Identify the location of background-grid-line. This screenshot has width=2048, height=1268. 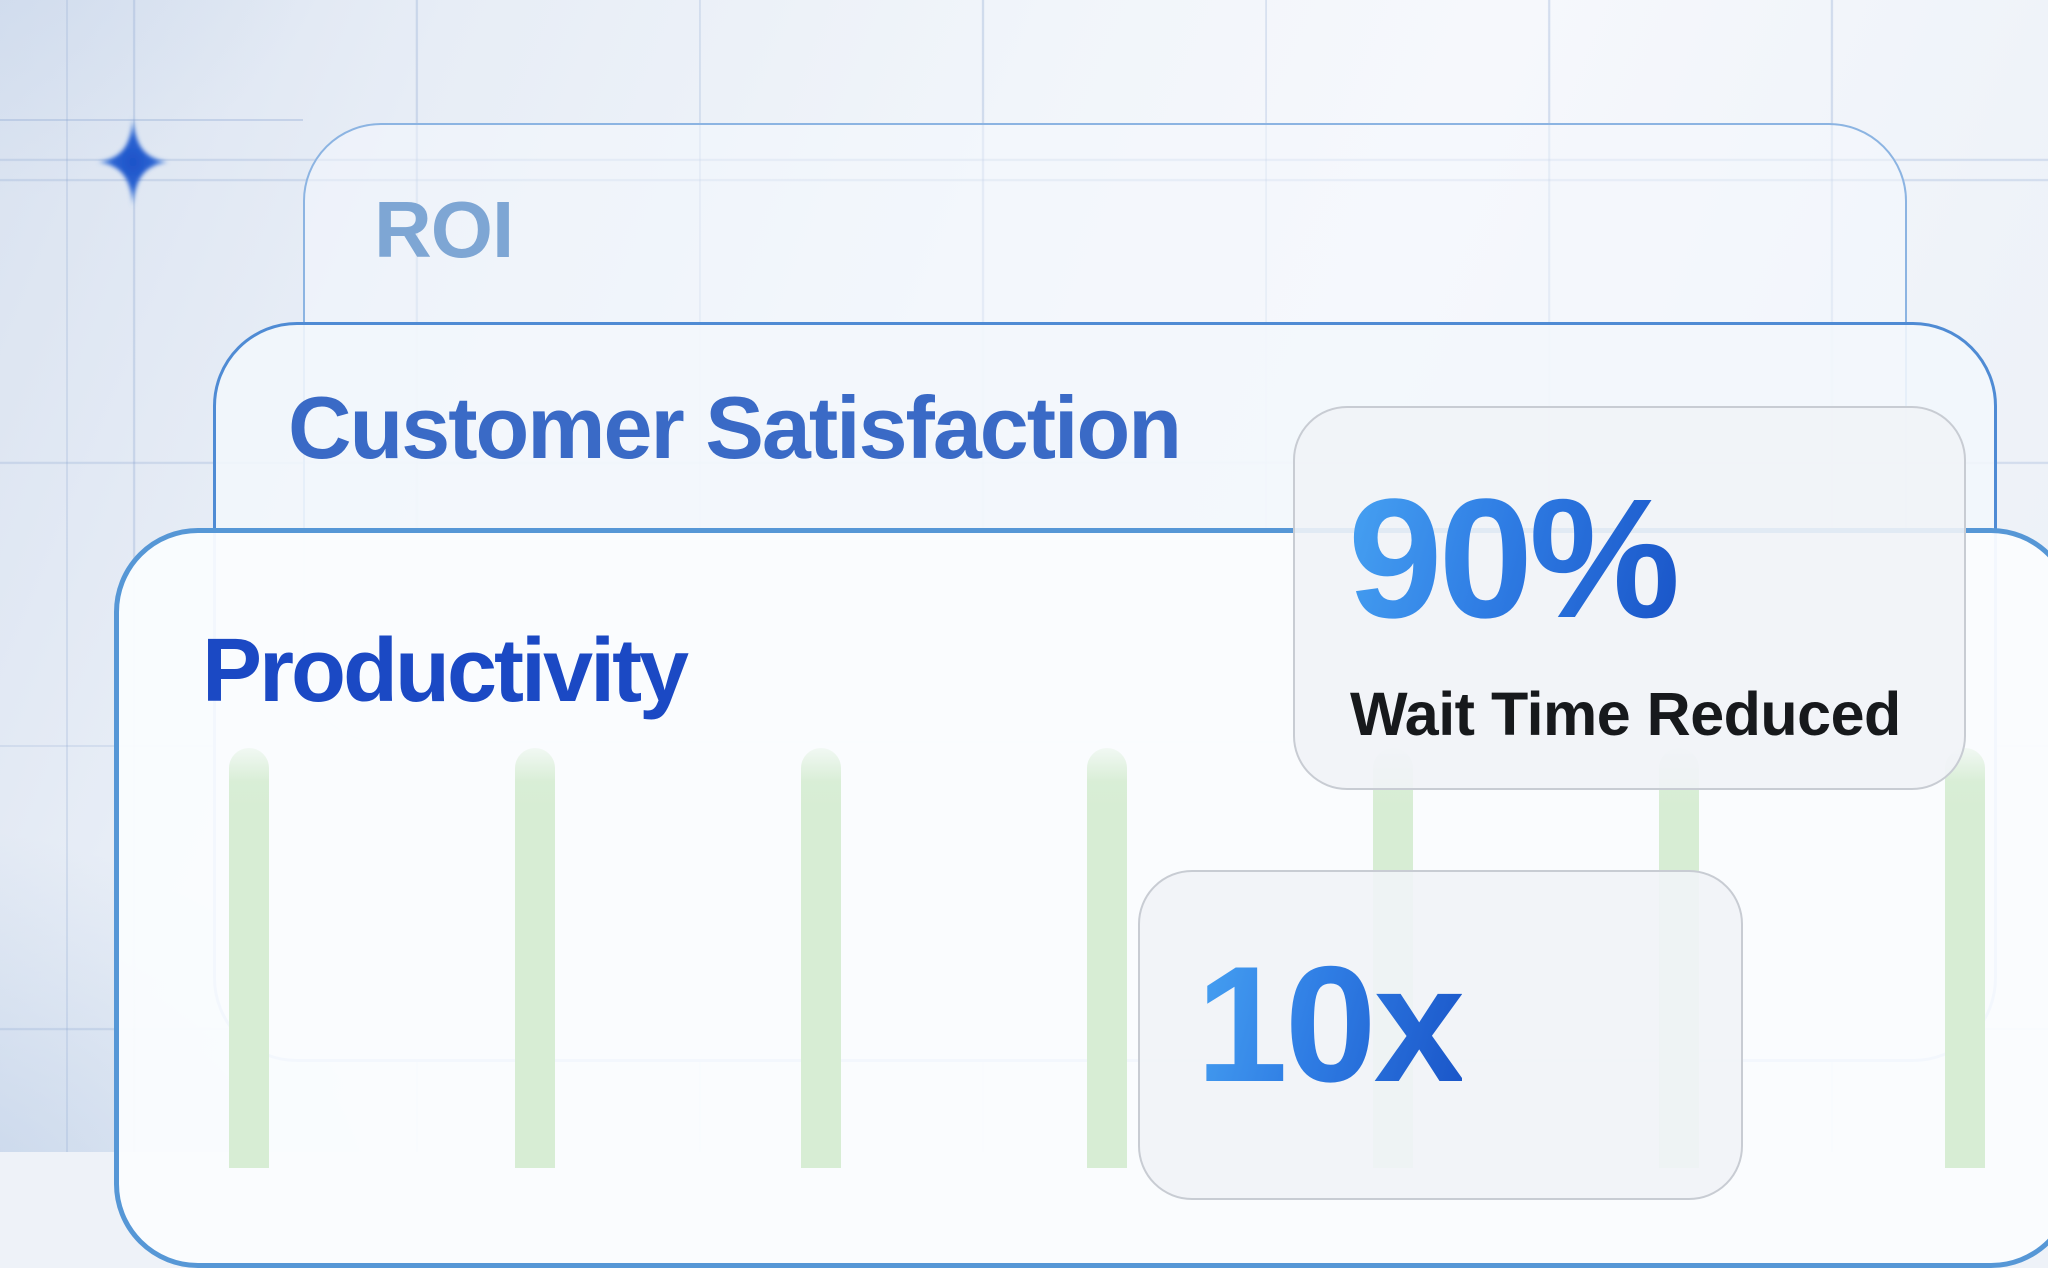
(151, 120).